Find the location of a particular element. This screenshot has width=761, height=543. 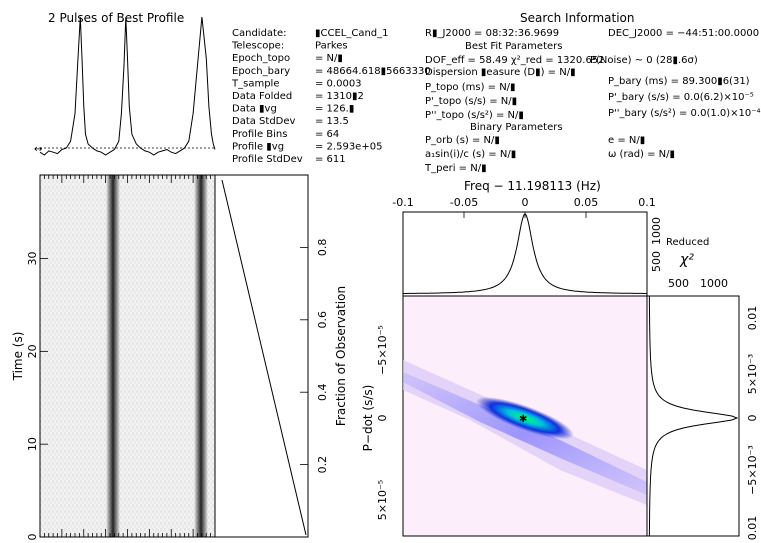

porb-value: P_orb (s) = N/▮ is located at coordinates (462, 140).